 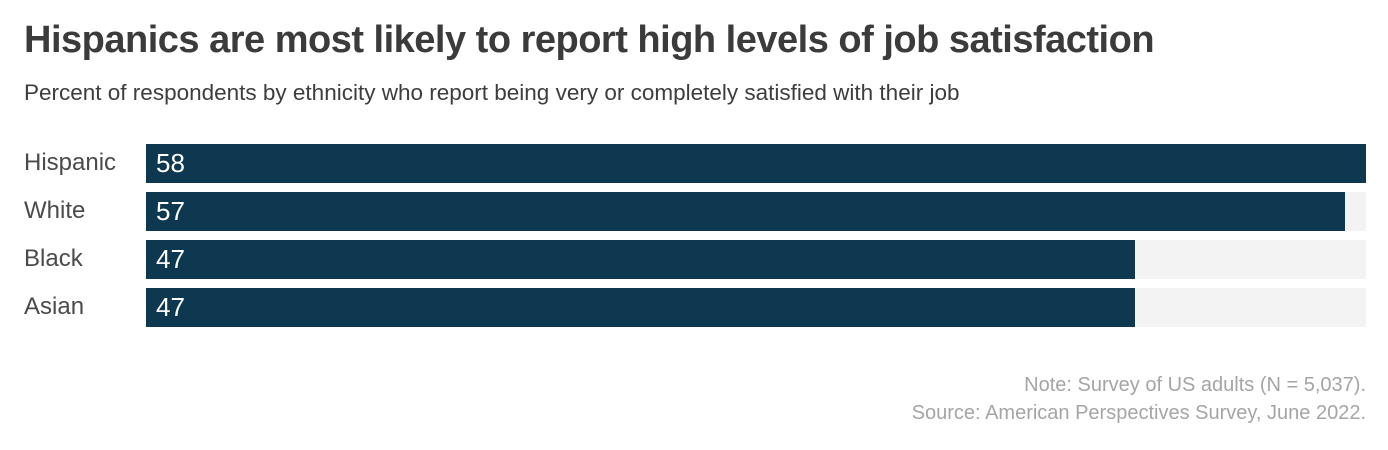 I want to click on bar-label: Black, so click(x=53, y=259).